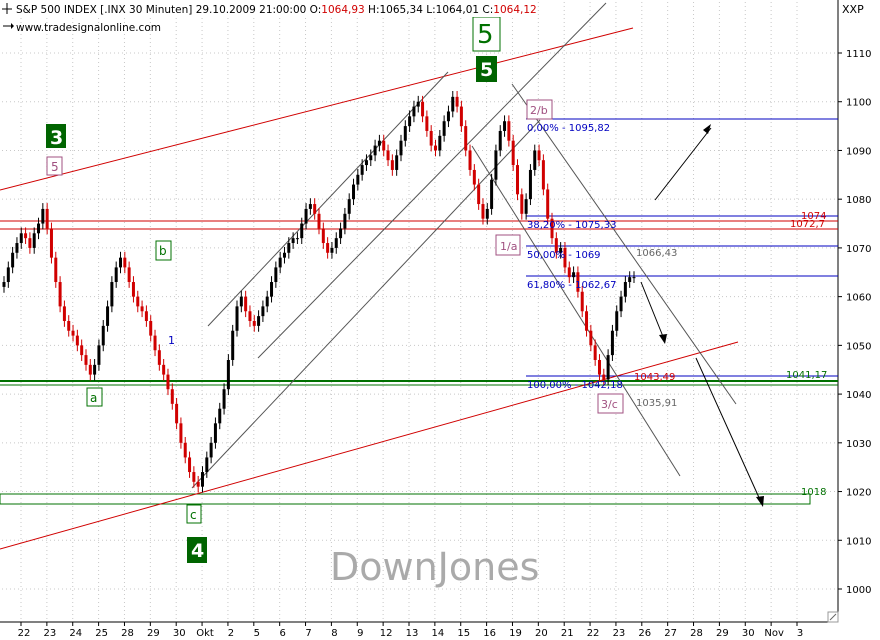  Describe the element at coordinates (257, 633) in the screenshot. I see `x-tick-label: 5` at that location.